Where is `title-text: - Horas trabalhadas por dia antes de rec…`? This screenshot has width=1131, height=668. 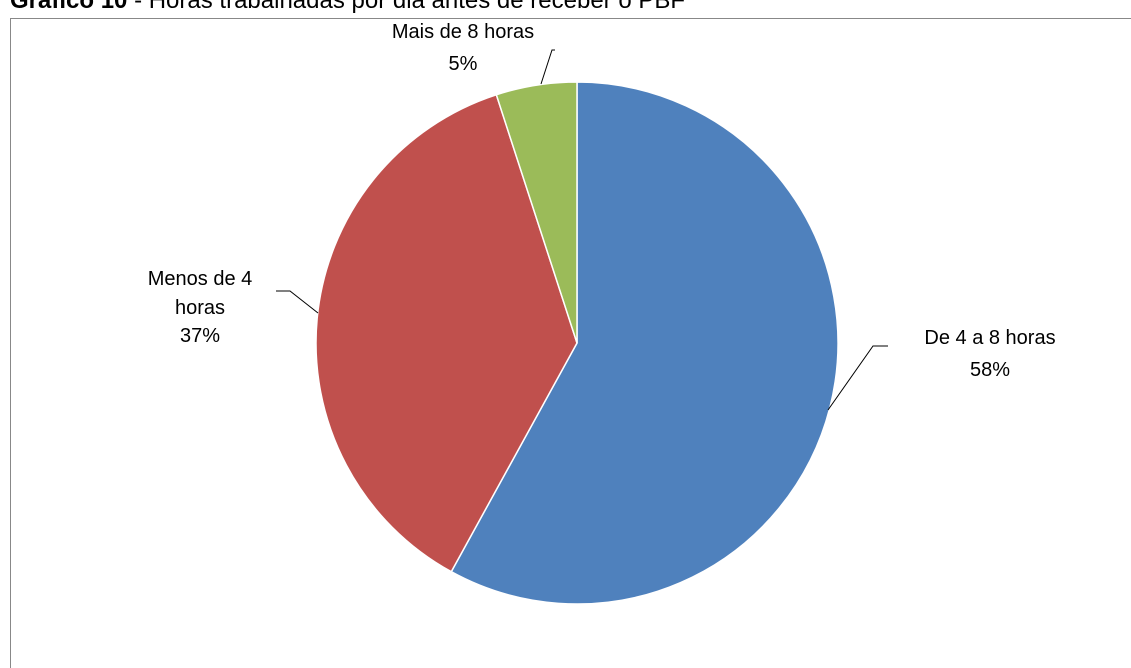 title-text: - Horas trabalhadas por dia antes de rec… is located at coordinates (410, 7).